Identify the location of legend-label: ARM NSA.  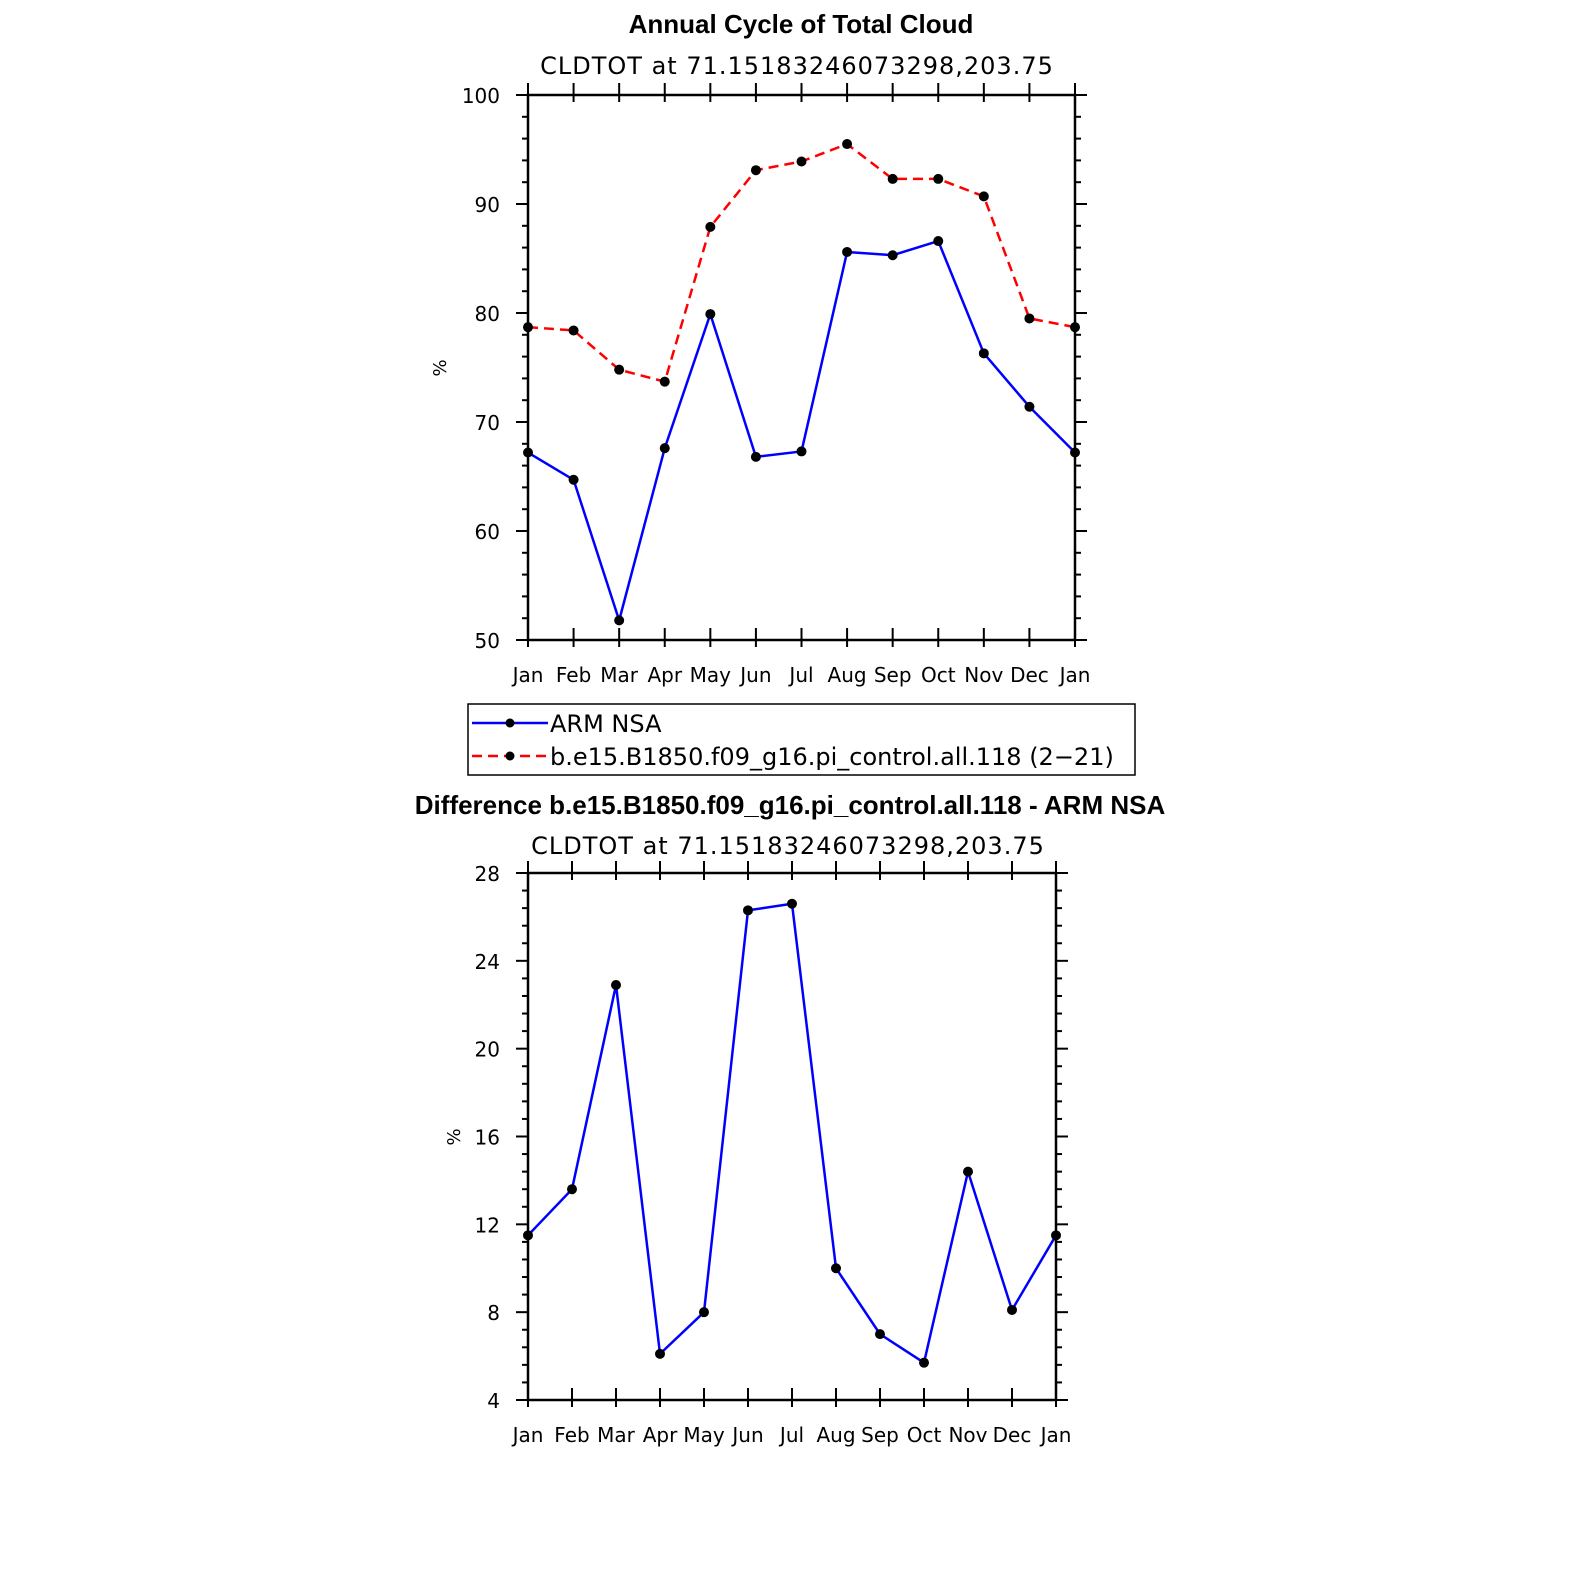
(606, 724).